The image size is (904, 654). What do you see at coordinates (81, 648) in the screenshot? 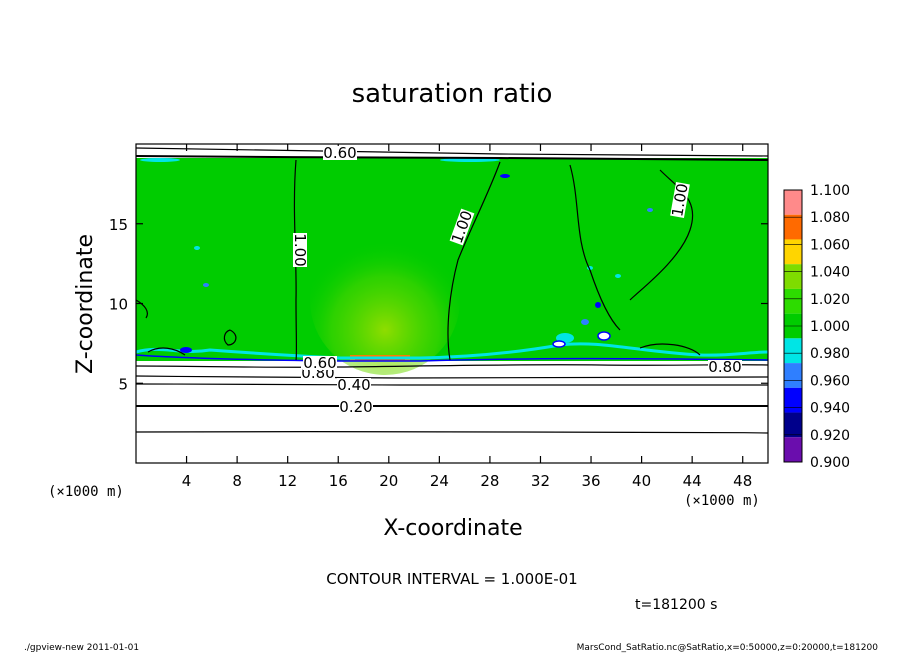
I see `footer-left: ./gpview-new 2011-01-01` at bounding box center [81, 648].